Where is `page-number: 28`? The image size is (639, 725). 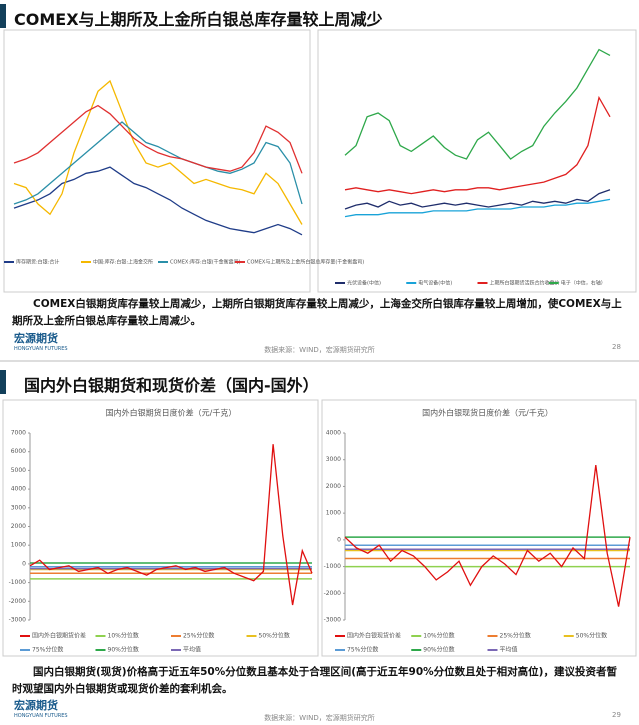
page-number: 28 is located at coordinates (616, 347).